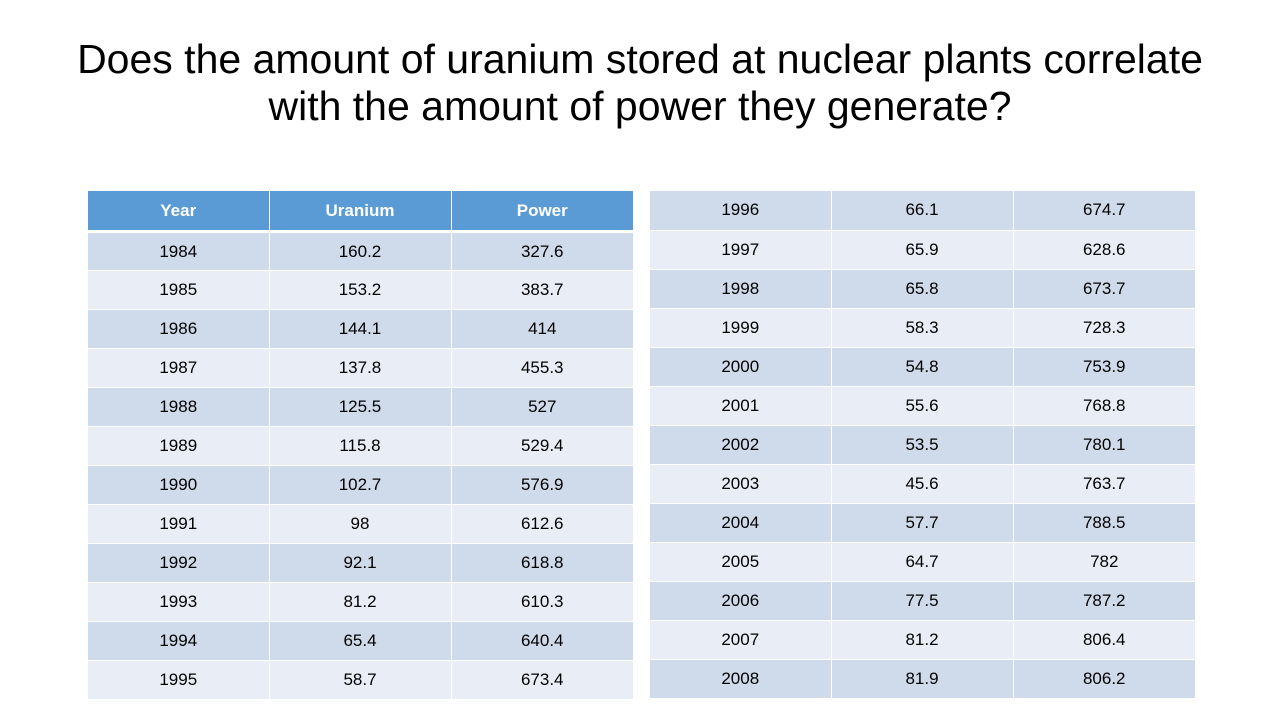  What do you see at coordinates (179, 329) in the screenshot?
I see `year-cell: 1986` at bounding box center [179, 329].